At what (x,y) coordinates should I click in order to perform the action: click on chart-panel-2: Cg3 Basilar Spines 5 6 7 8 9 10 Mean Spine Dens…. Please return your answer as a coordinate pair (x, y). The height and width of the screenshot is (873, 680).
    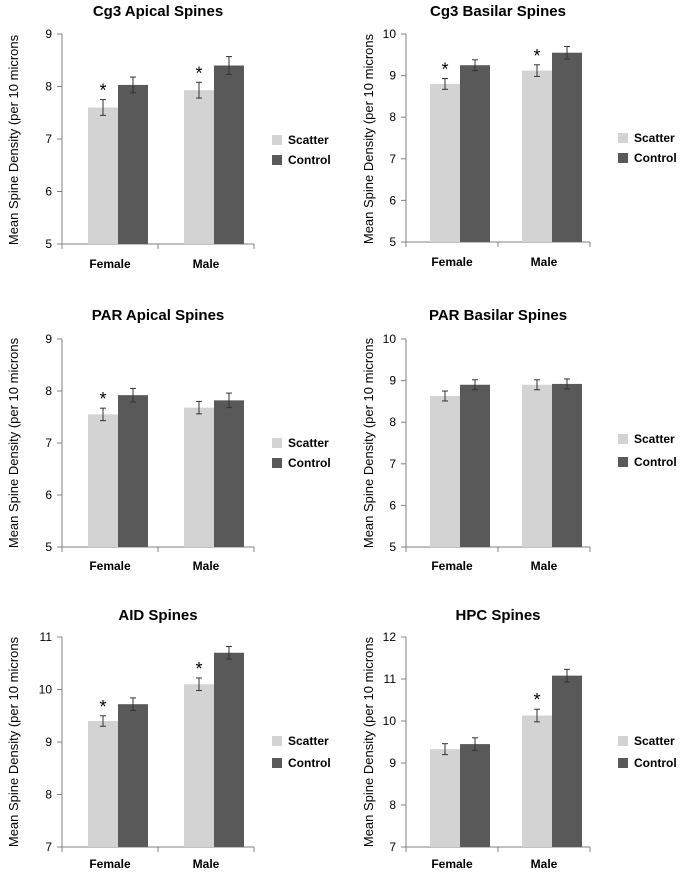
    Looking at the image, I should click on (519, 136).